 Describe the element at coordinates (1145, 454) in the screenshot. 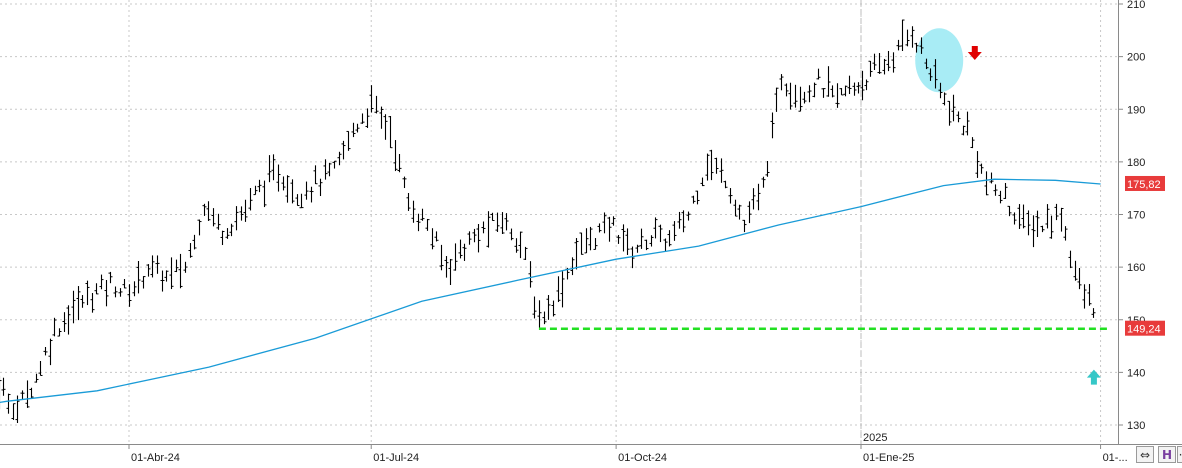

I see `scroll-zoom-button: ⇔` at that location.